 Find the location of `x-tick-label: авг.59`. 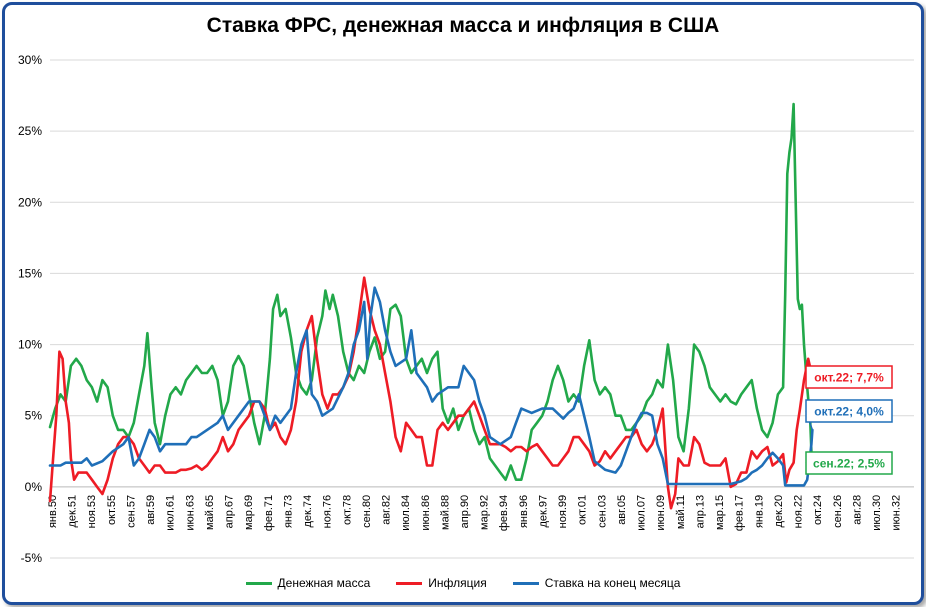

x-tick-label: авг.59 is located at coordinates (151, 510).